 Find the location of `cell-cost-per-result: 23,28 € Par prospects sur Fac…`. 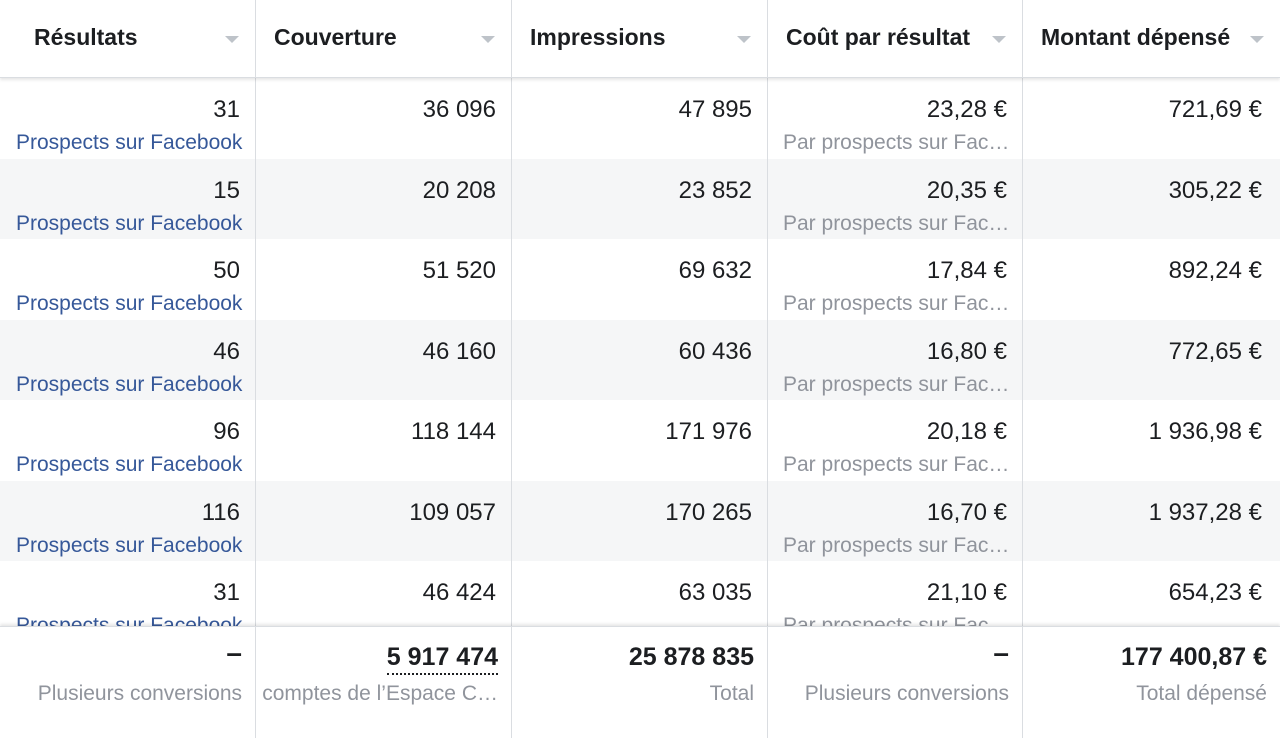

cell-cost-per-result: 23,28 € Par prospects sur Fac… is located at coordinates (895, 118).